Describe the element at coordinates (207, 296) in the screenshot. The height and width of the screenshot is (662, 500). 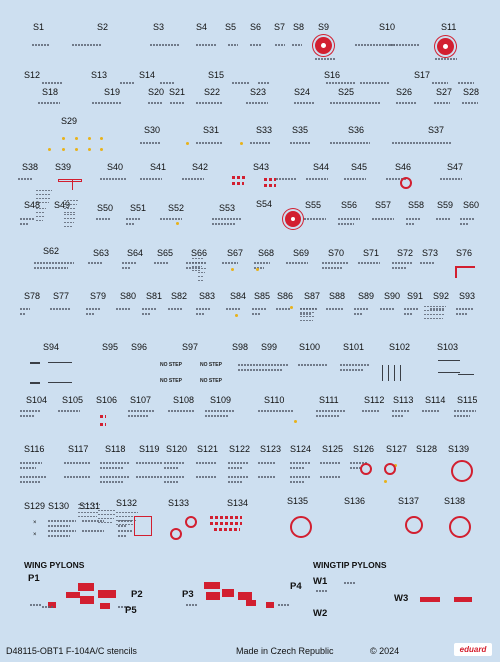
I see `decal-label-s83: S83` at that location.